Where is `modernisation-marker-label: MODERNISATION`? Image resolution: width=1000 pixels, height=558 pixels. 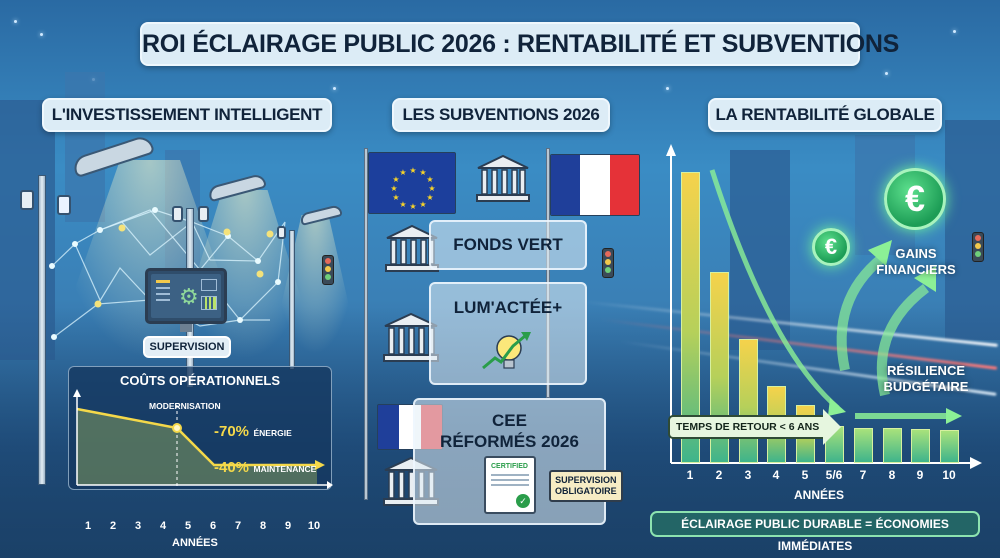 modernisation-marker-label: MODERNISATION is located at coordinates (185, 406).